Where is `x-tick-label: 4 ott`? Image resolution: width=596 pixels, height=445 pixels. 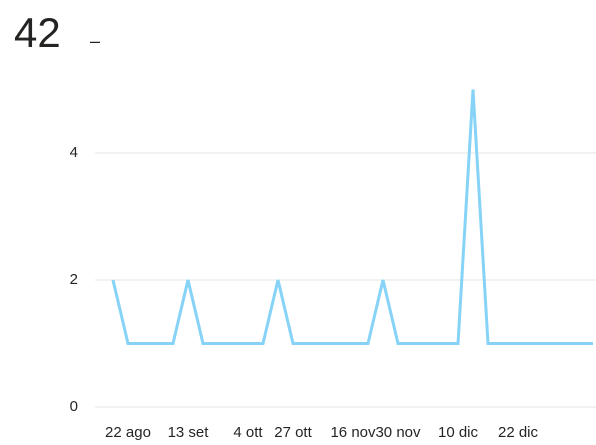 x-tick-label: 4 ott is located at coordinates (248, 432).